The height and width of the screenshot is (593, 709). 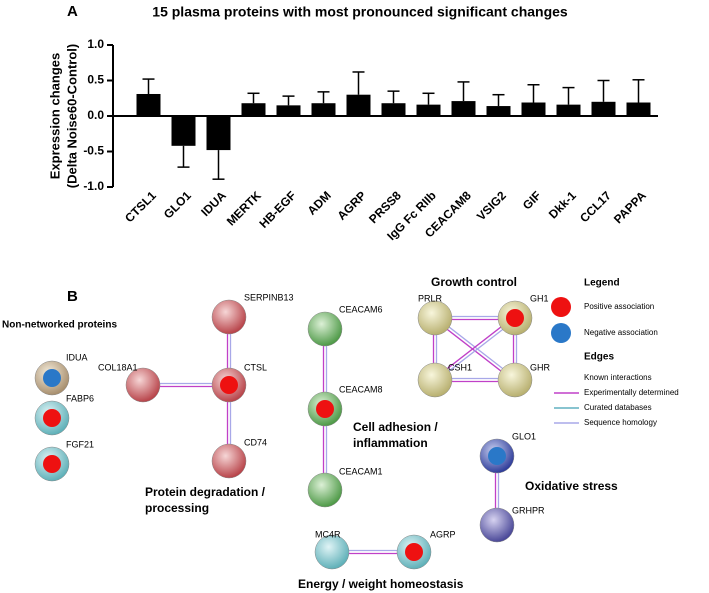 What do you see at coordinates (571, 486) in the screenshot?
I see `group-label: Oxidative stress` at bounding box center [571, 486].